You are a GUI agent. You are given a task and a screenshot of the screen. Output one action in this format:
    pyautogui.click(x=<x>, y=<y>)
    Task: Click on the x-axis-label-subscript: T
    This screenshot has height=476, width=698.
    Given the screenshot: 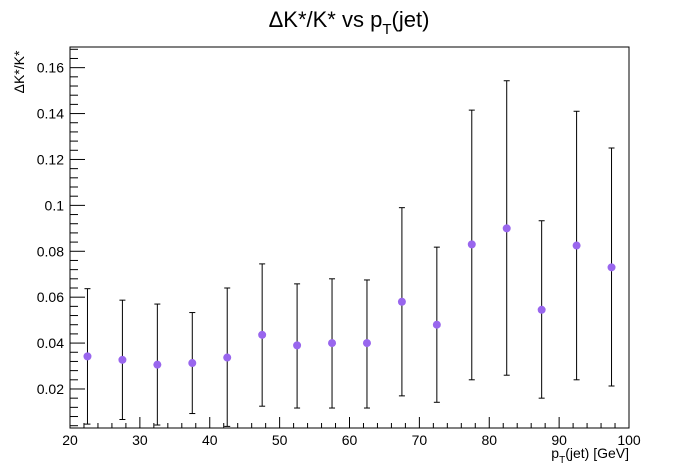 What is the action you would take?
    pyautogui.click(x=562, y=460)
    